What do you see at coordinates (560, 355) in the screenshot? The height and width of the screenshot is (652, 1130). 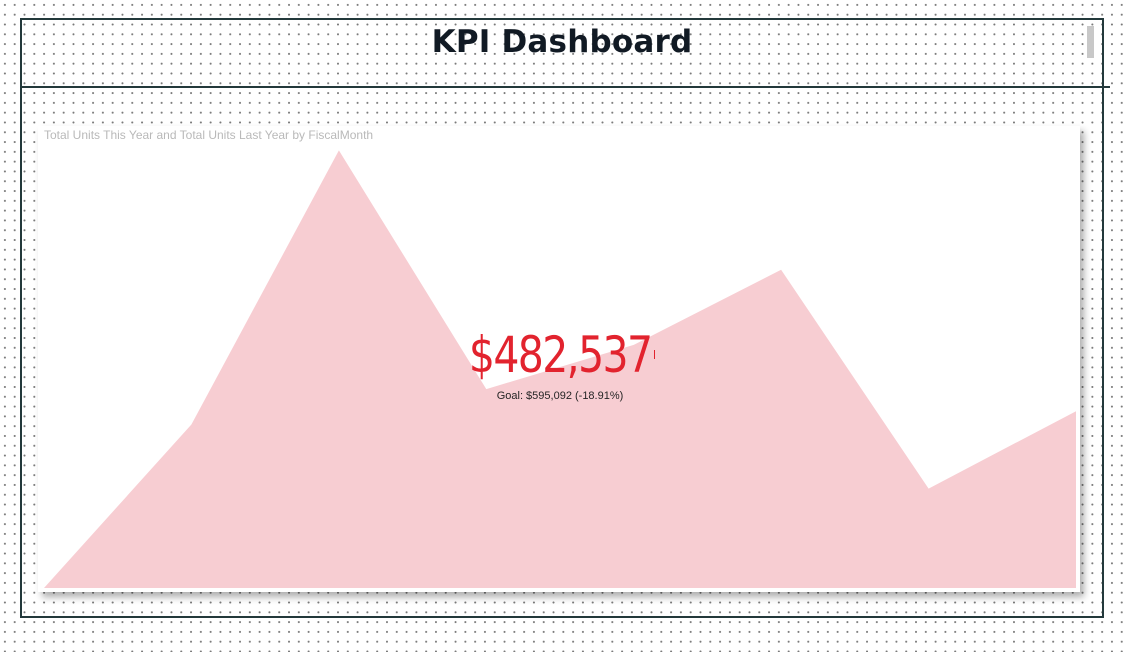 I see `kpi-value: $482,537` at bounding box center [560, 355].